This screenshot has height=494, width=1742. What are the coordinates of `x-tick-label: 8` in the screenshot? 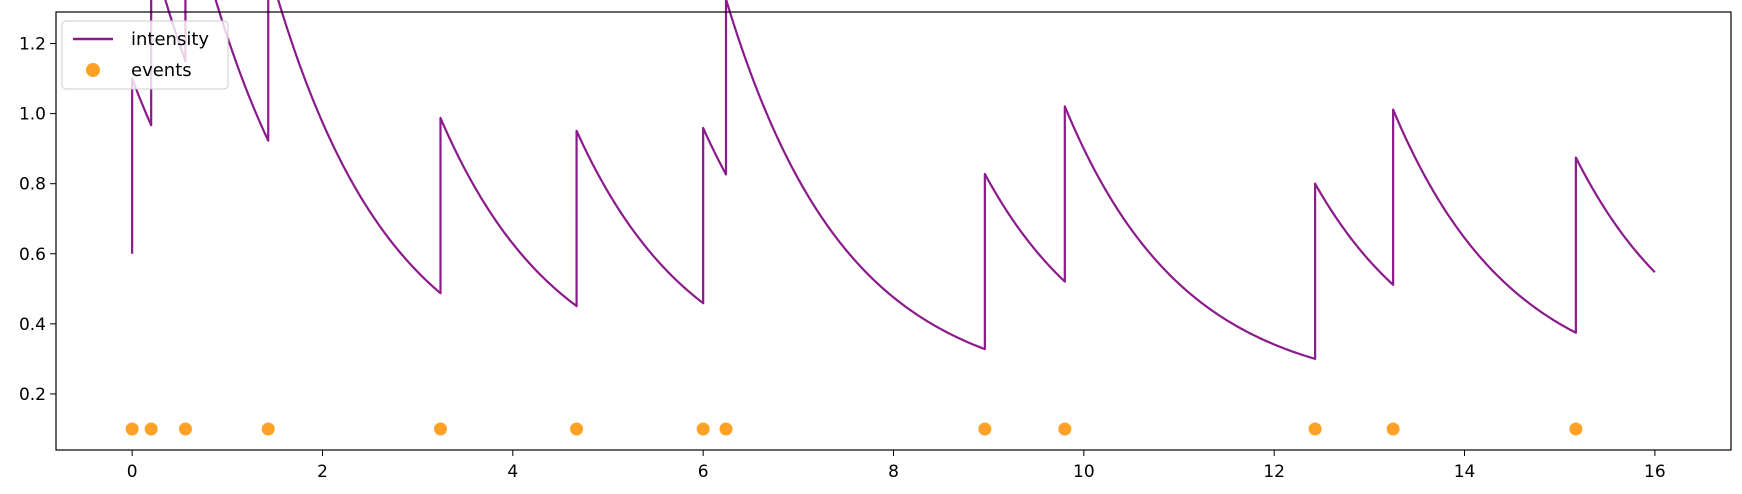 It's located at (893, 472).